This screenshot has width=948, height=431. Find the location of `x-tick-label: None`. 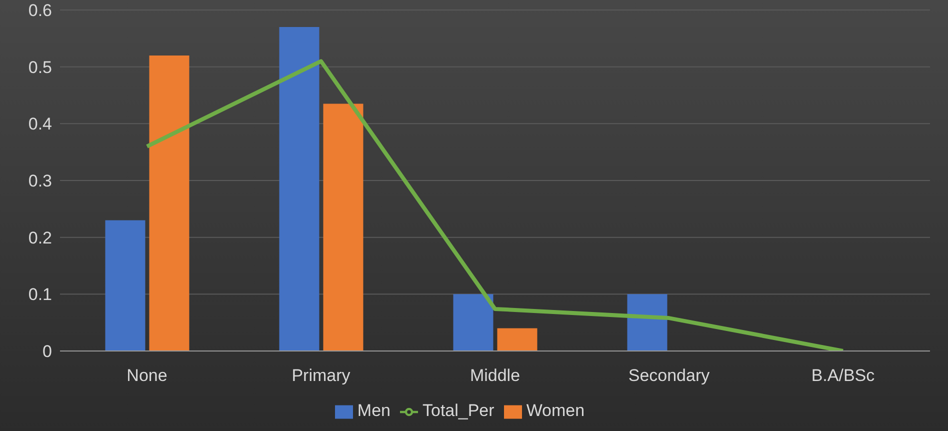

x-tick-label: None is located at coordinates (147, 376).